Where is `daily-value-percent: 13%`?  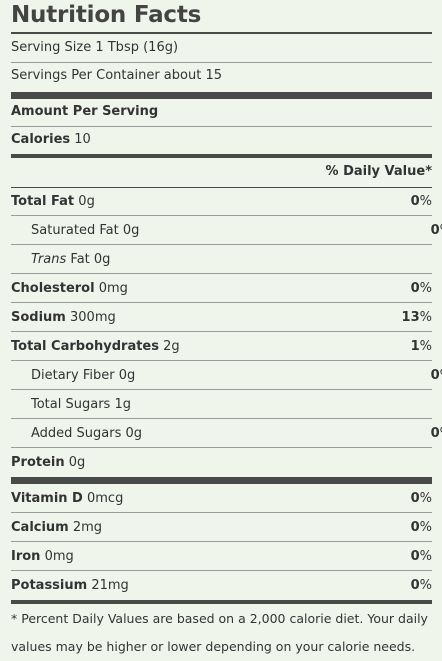 daily-value-percent: 13% is located at coordinates (417, 318).